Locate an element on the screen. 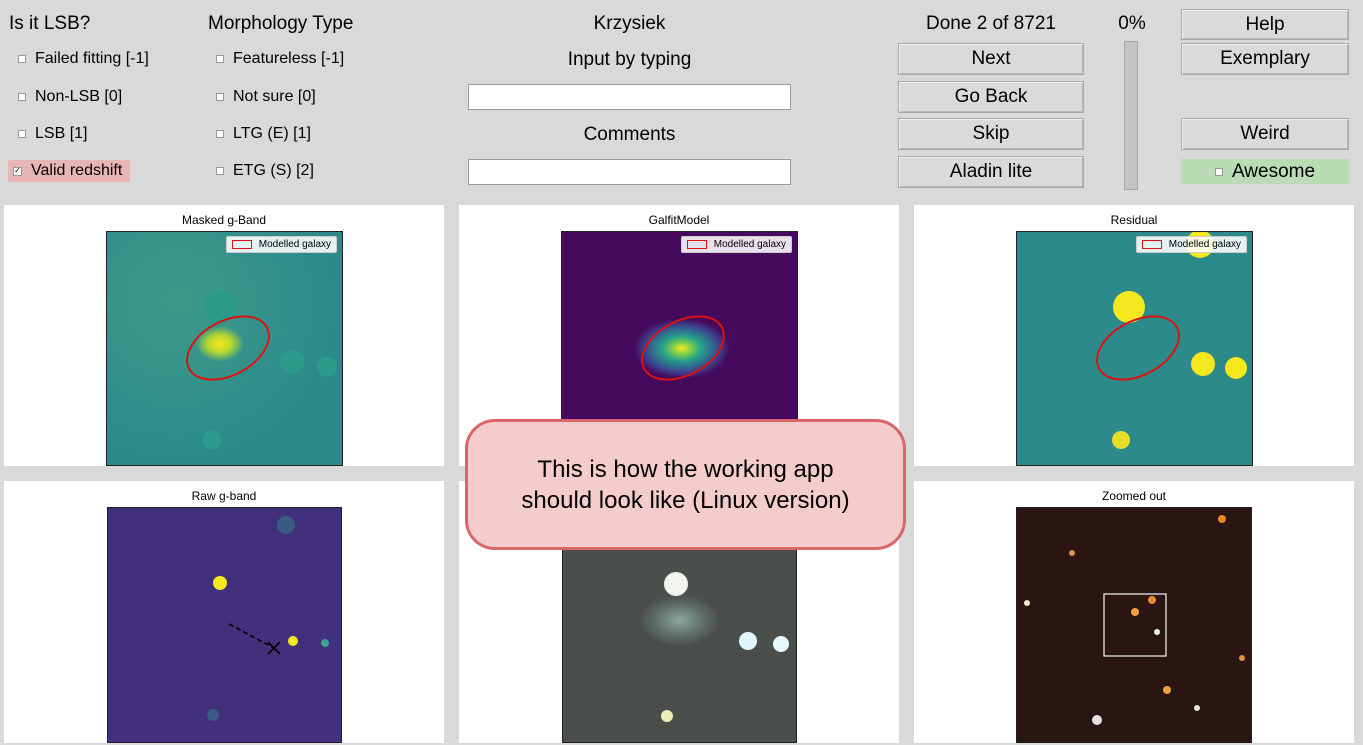  checkbox-label: Failed fitting [-1] is located at coordinates (92, 58).